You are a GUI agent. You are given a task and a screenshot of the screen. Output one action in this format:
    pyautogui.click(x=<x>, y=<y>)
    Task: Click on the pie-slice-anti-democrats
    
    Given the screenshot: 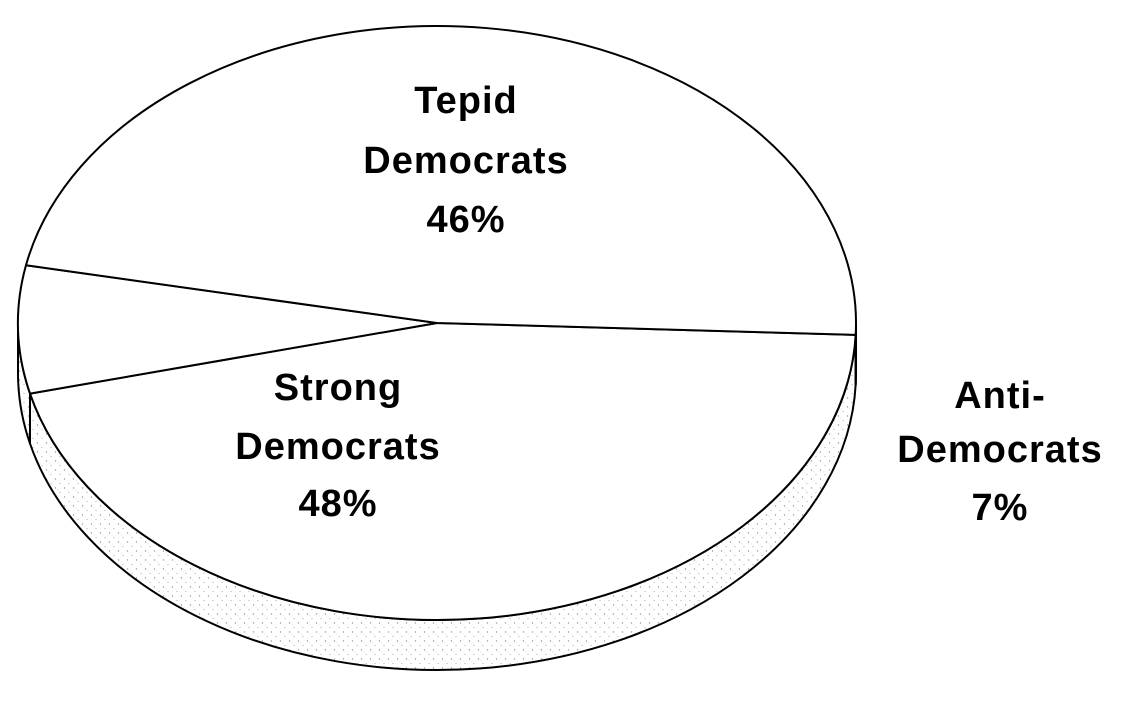 What is the action you would take?
    pyautogui.click(x=227, y=329)
    